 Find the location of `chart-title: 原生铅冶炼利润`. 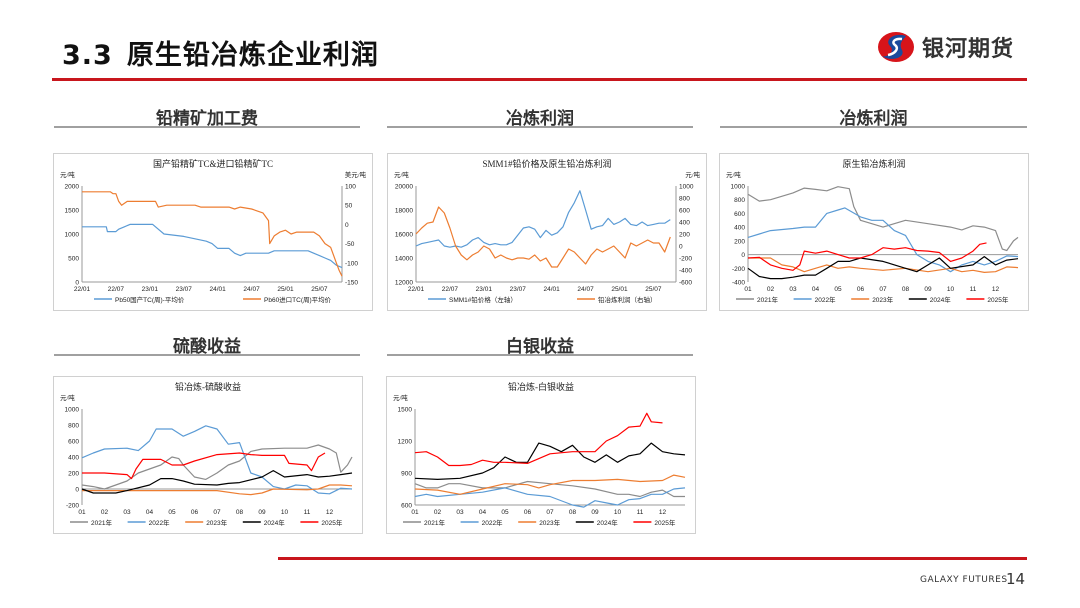

chart-title: 原生铅冶炼利润 is located at coordinates (873, 163).